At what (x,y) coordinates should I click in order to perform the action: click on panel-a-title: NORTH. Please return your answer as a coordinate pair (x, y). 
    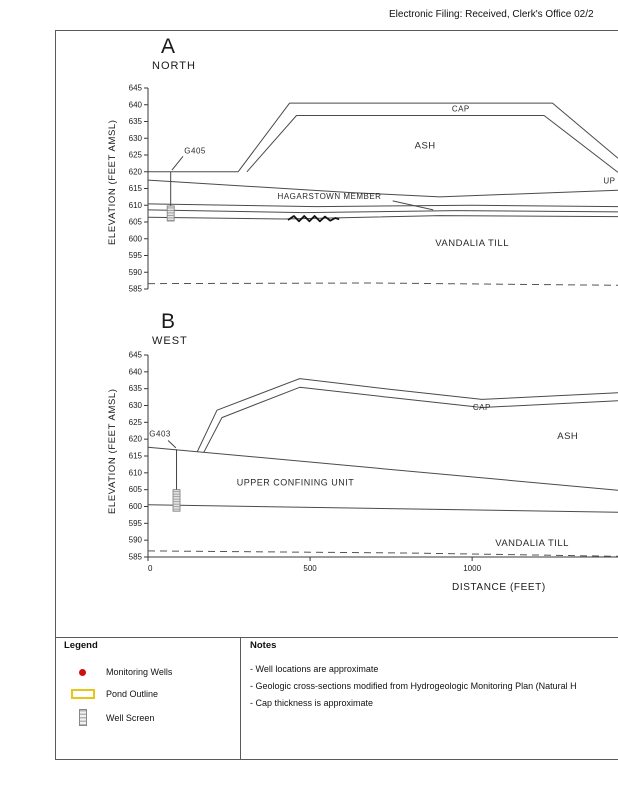
    Looking at the image, I should click on (174, 66).